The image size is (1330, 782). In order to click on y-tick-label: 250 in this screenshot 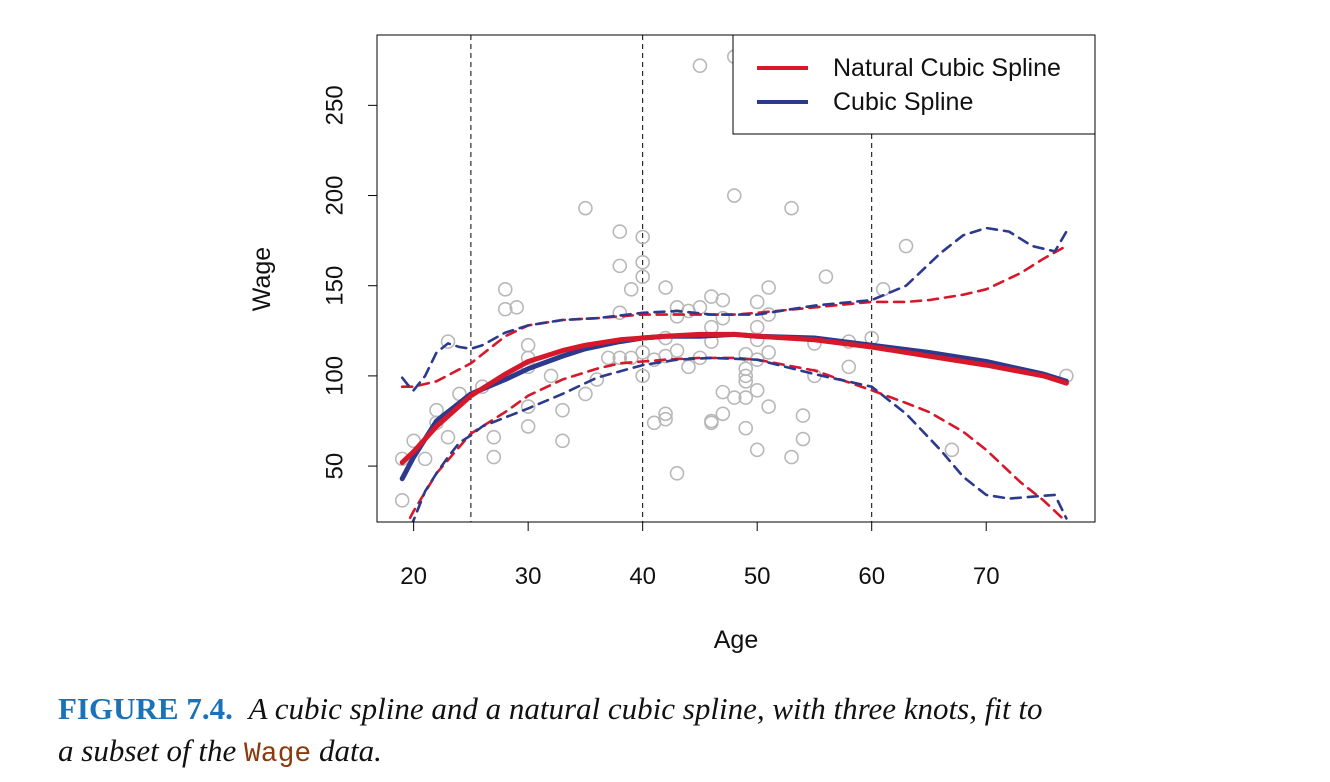, I will do `click(335, 105)`.